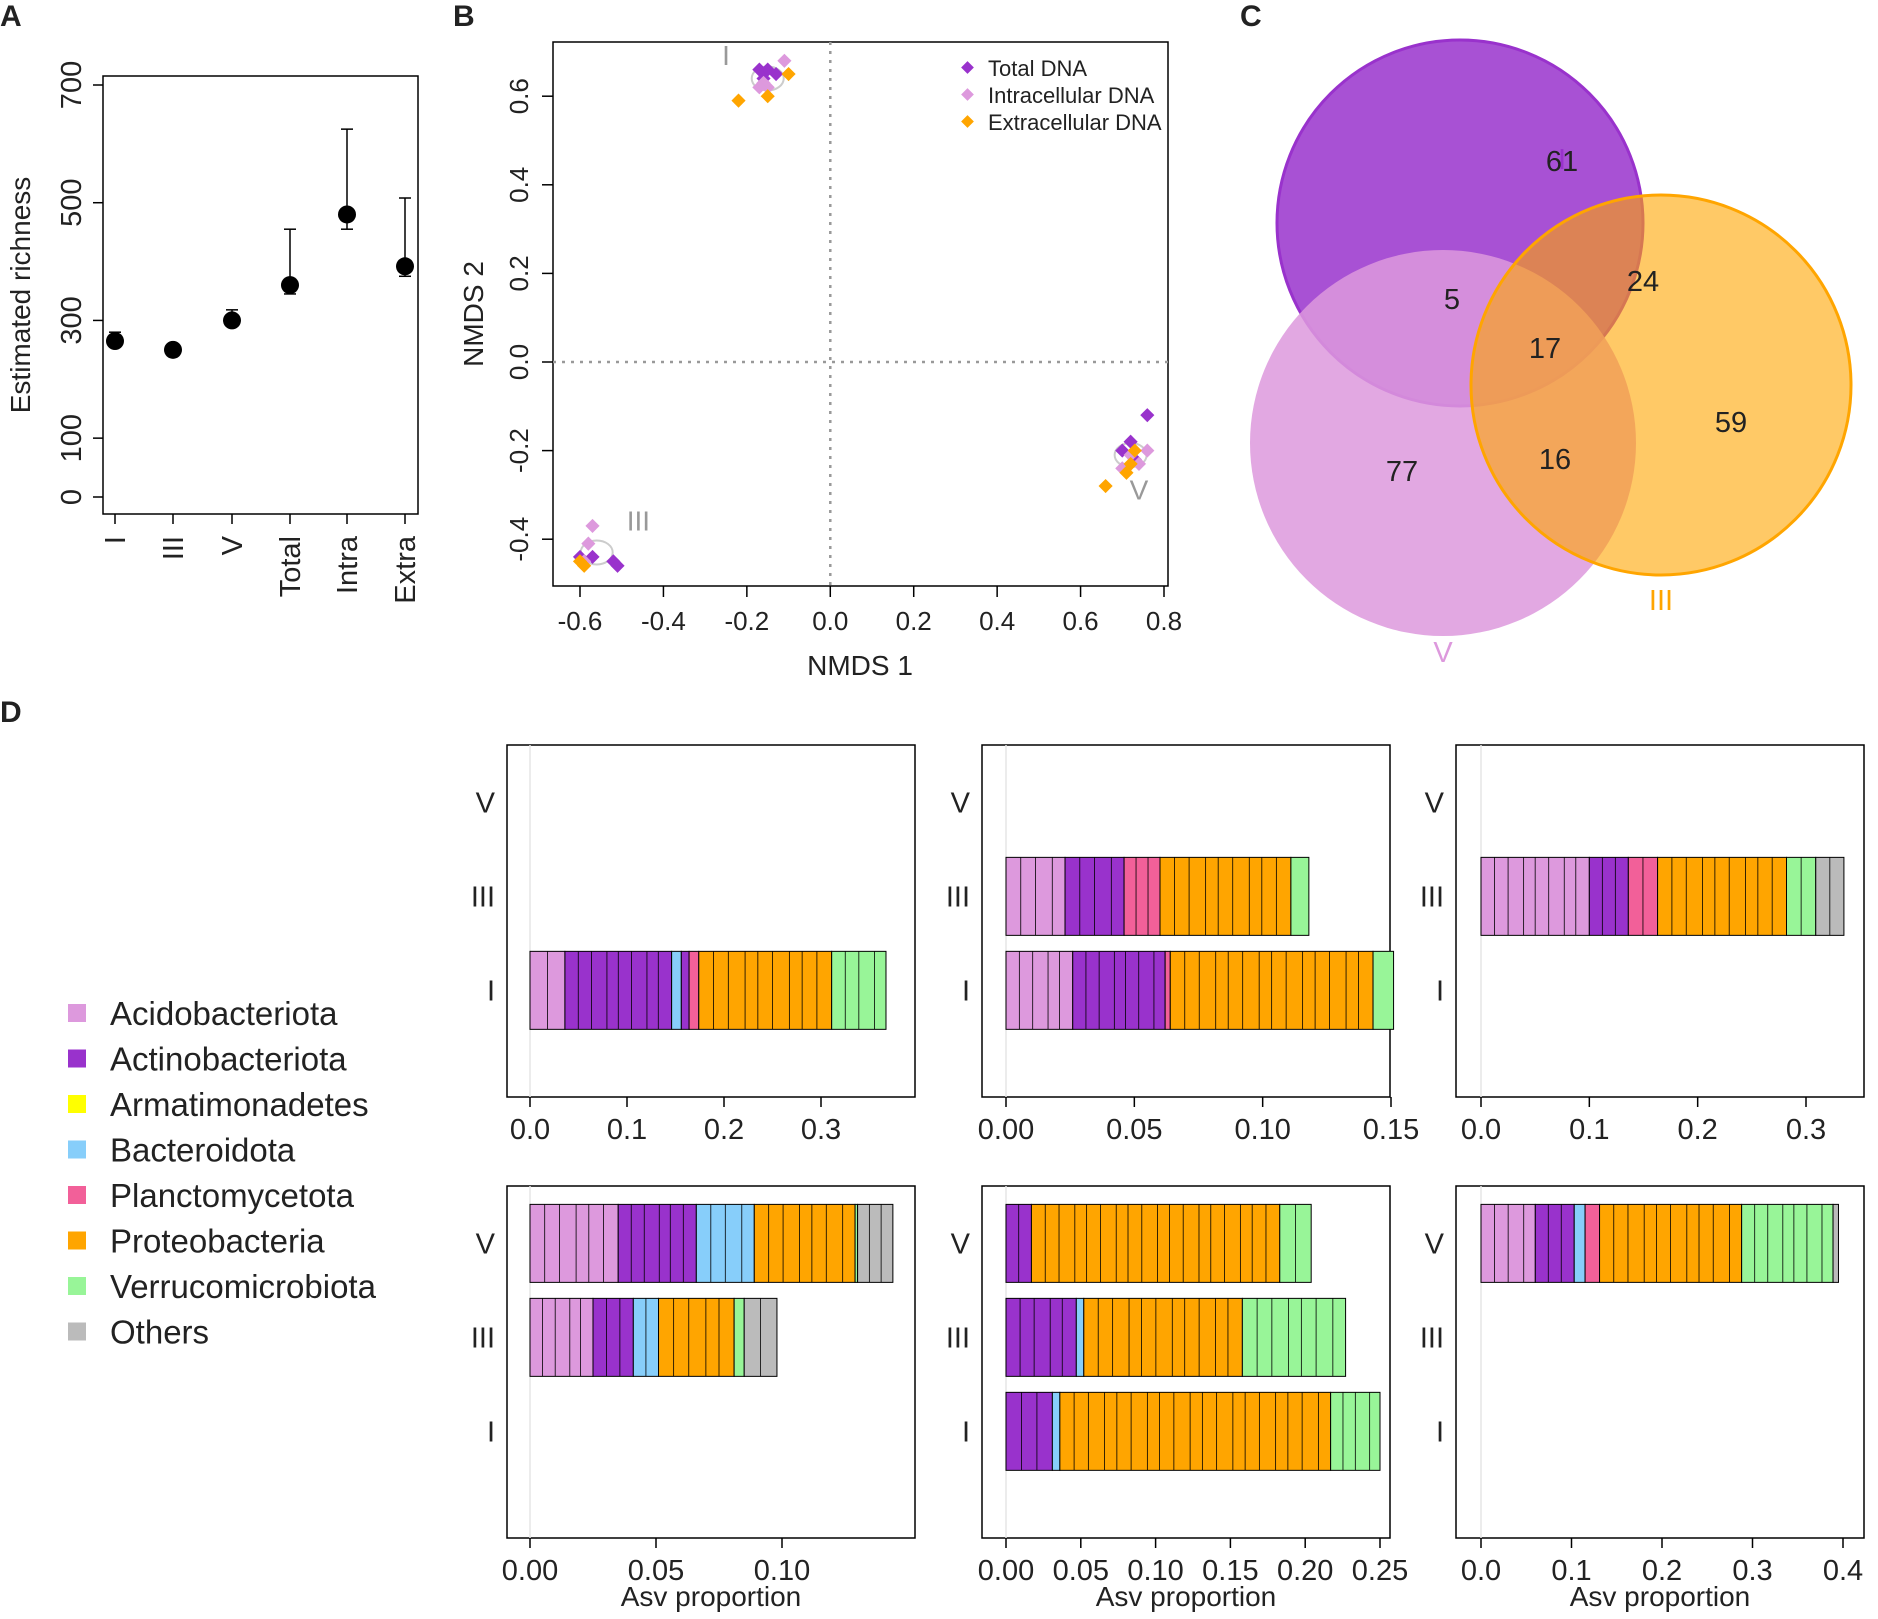 The height and width of the screenshot is (1619, 1878). Describe the element at coordinates (1643, 282) in the screenshot. I see `venn-region-i-iii: 24` at that location.